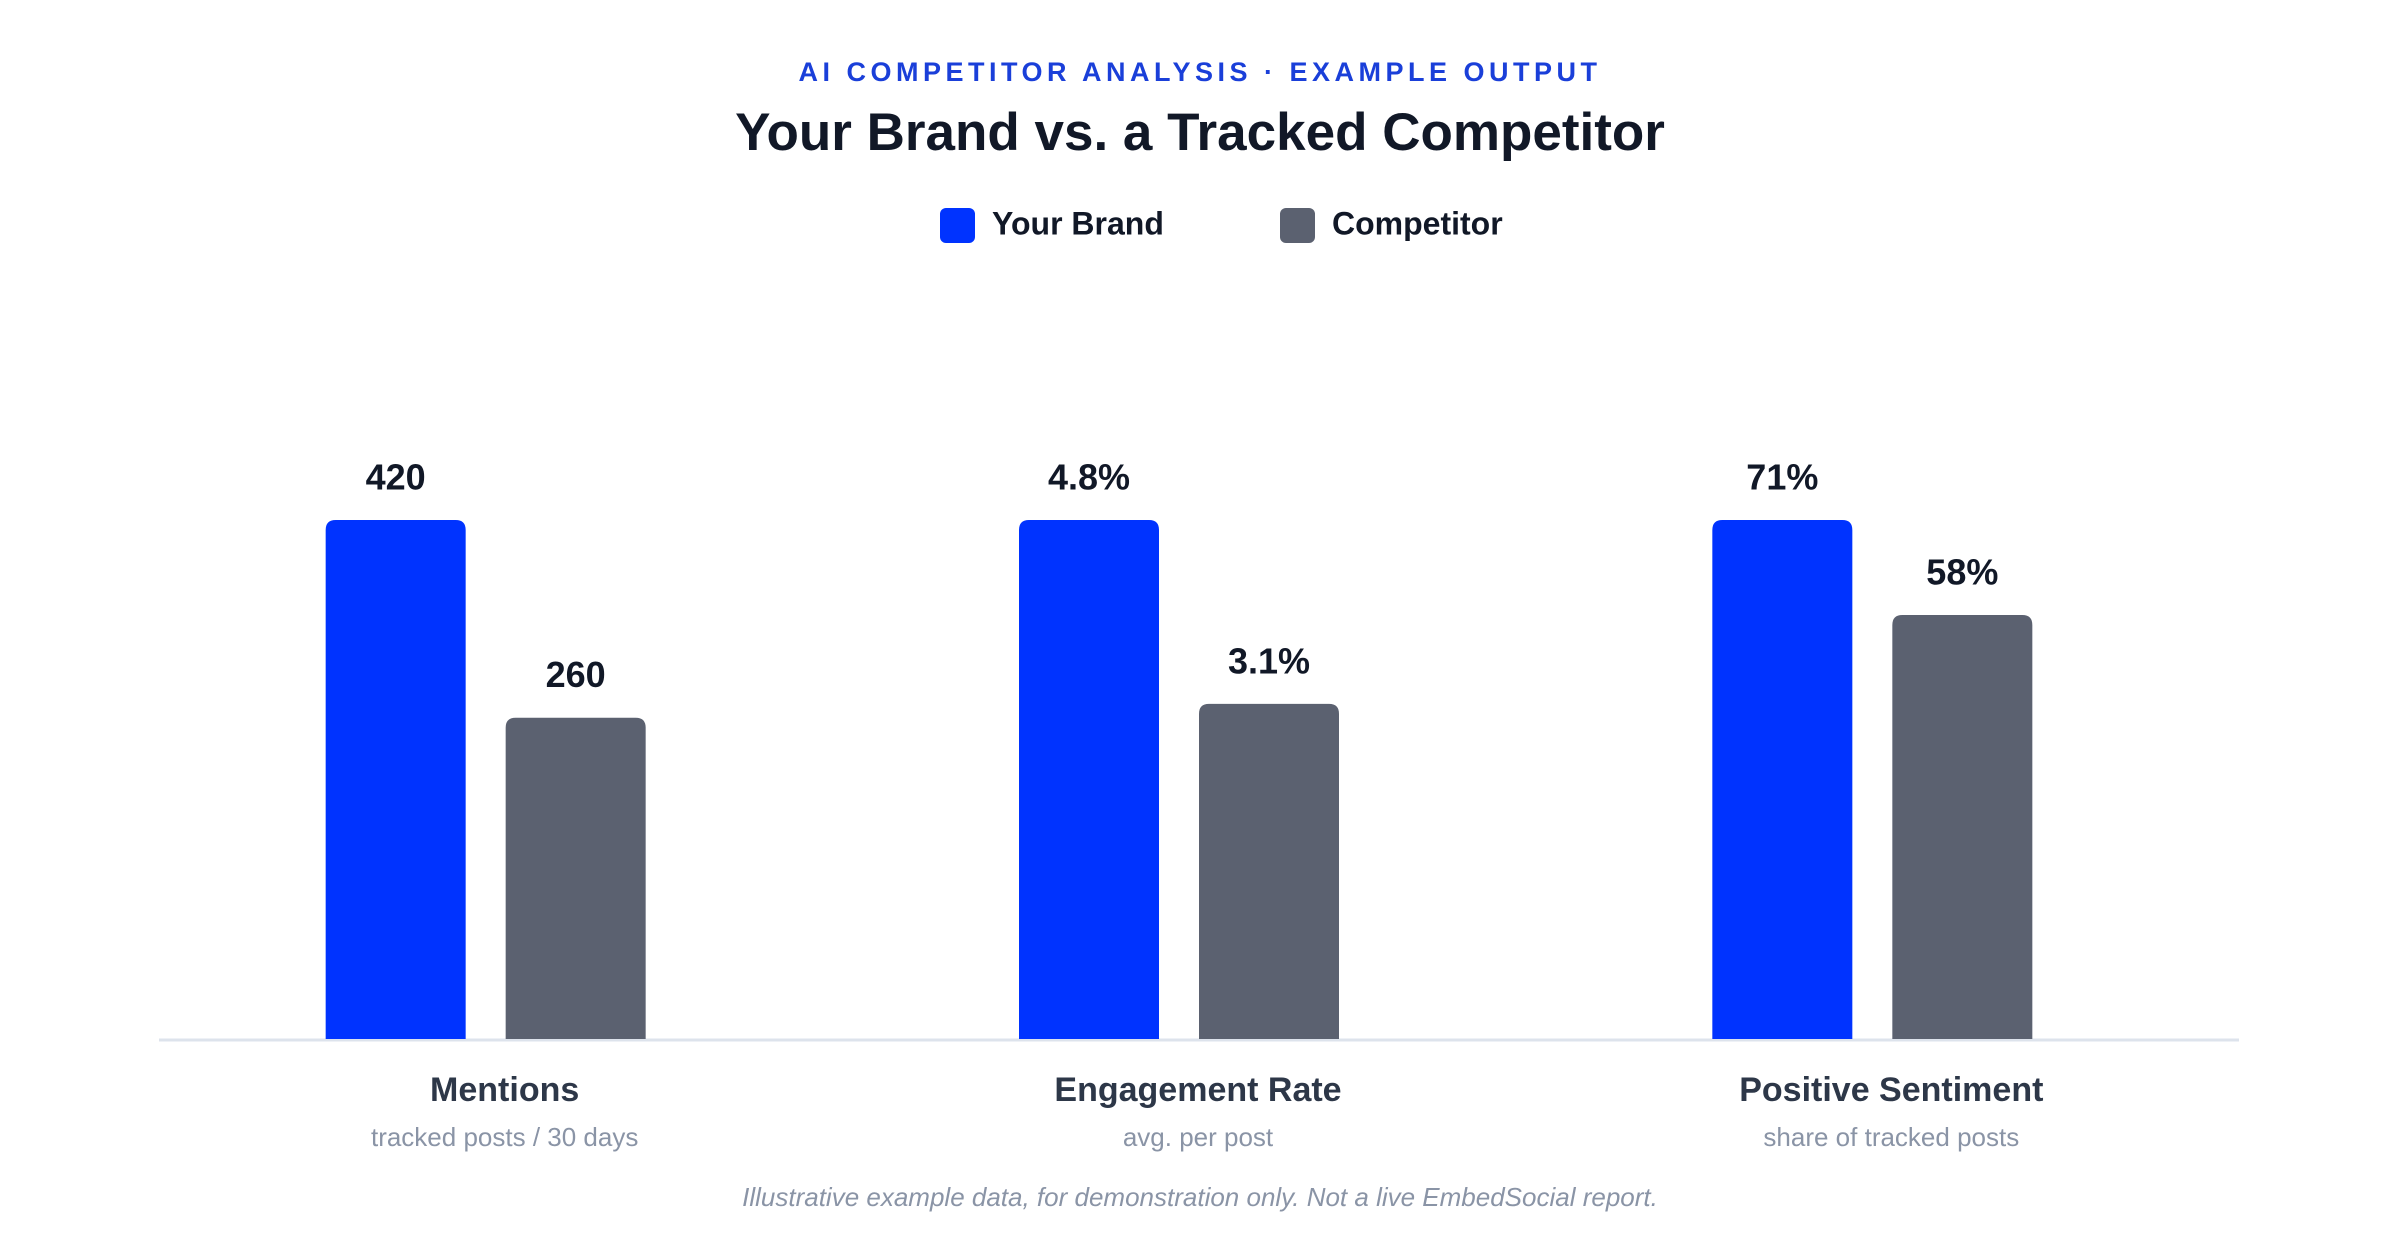 The height and width of the screenshot is (1240, 2400). I want to click on category-note: avg. per post, so click(1198, 1137).